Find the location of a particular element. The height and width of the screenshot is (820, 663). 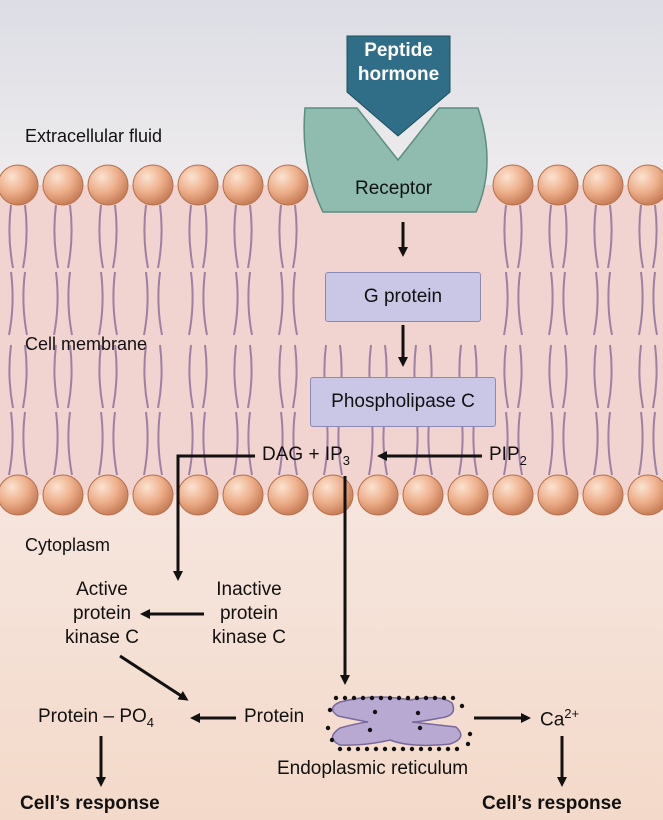

active-pkc-label: Active protein kinase C is located at coordinates (102, 614).